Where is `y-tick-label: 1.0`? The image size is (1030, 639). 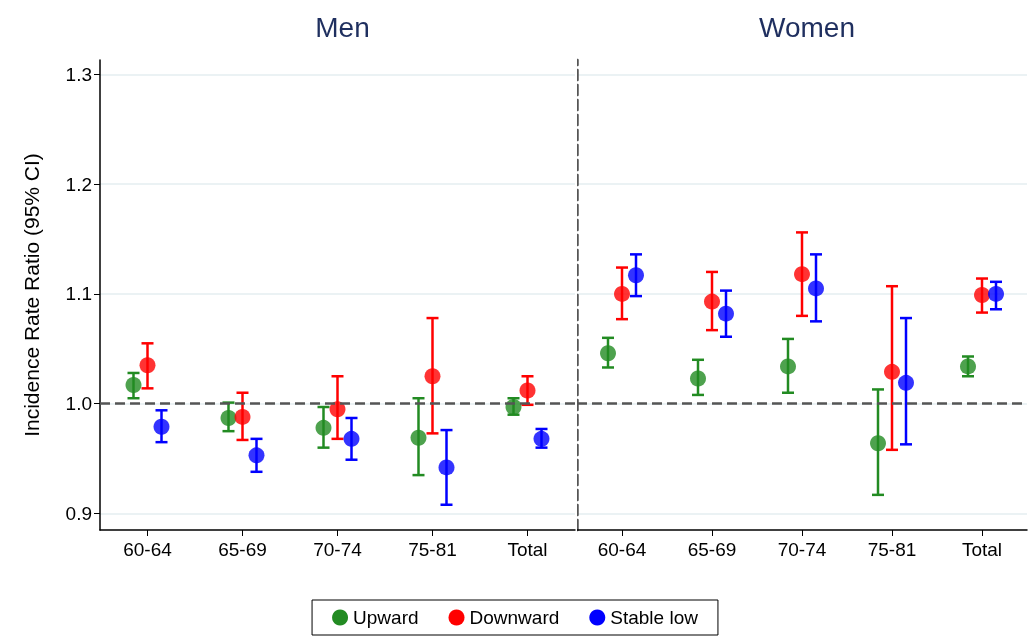 y-tick-label: 1.0 is located at coordinates (78, 404).